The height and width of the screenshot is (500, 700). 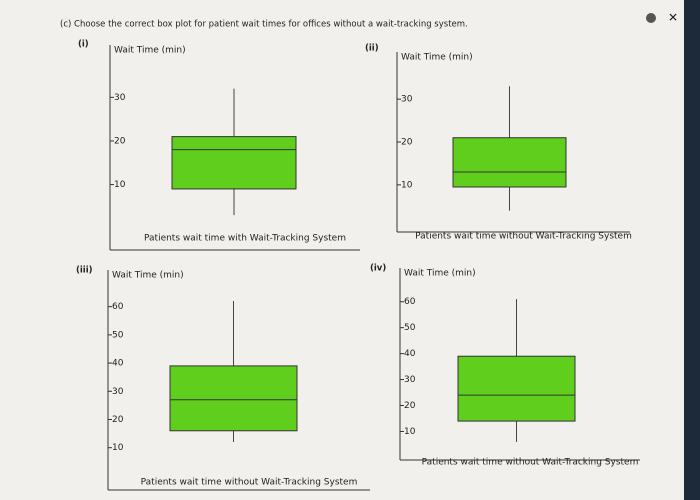 I want to click on info-icon, so click(x=651, y=18).